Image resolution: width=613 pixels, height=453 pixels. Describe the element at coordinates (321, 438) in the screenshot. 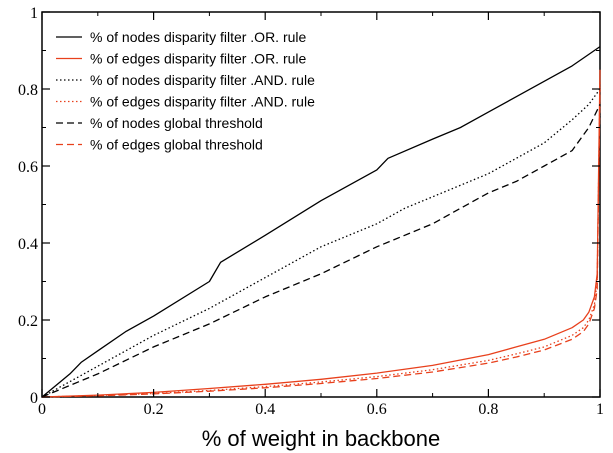

I see `x-axis-title: % of weight in backbone` at that location.